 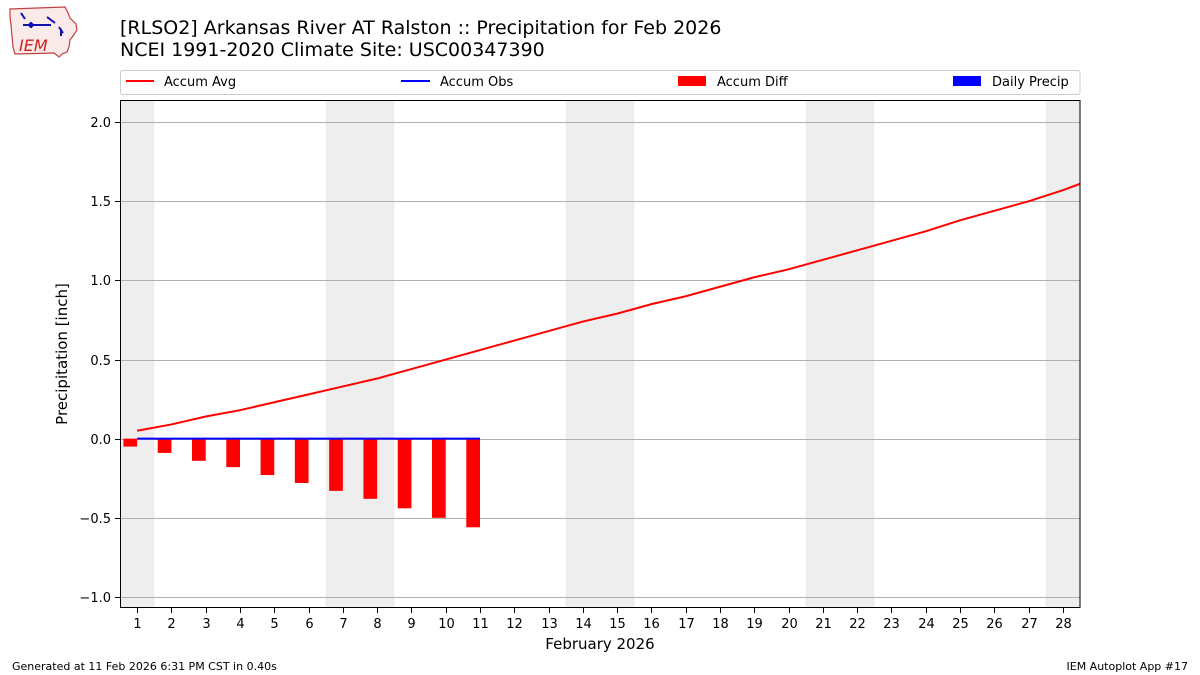 I want to click on x-tick-label: 27, so click(x=1029, y=624).